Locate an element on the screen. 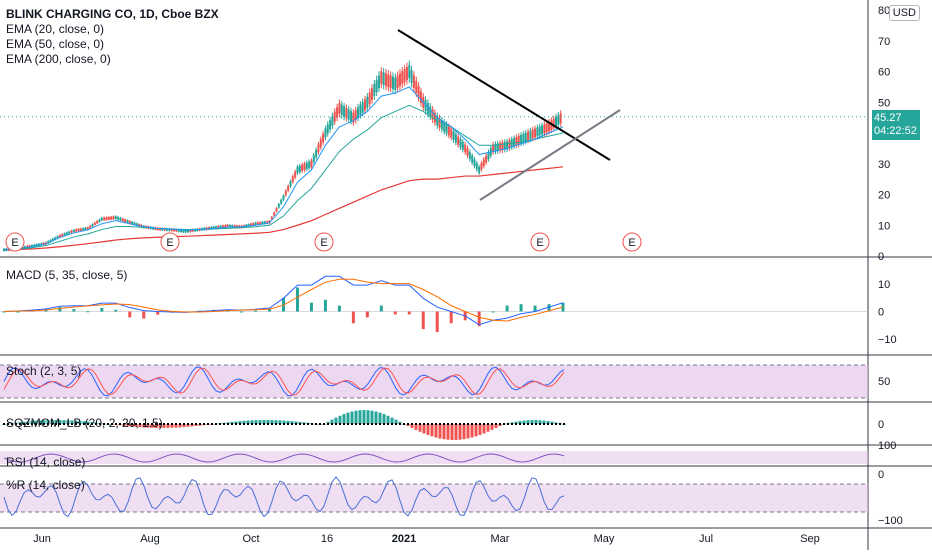 The image size is (932, 555). price-tick-label: 70 is located at coordinates (884, 42).